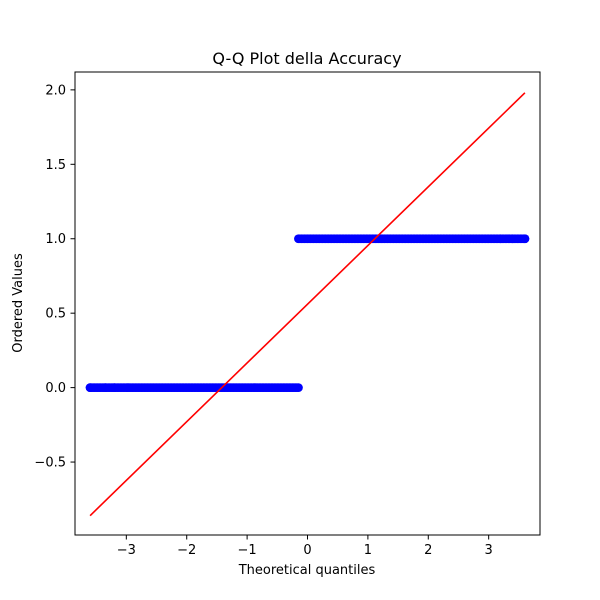 The height and width of the screenshot is (600, 600). Describe the element at coordinates (126, 550) in the screenshot. I see `x-tick-label: −3` at that location.